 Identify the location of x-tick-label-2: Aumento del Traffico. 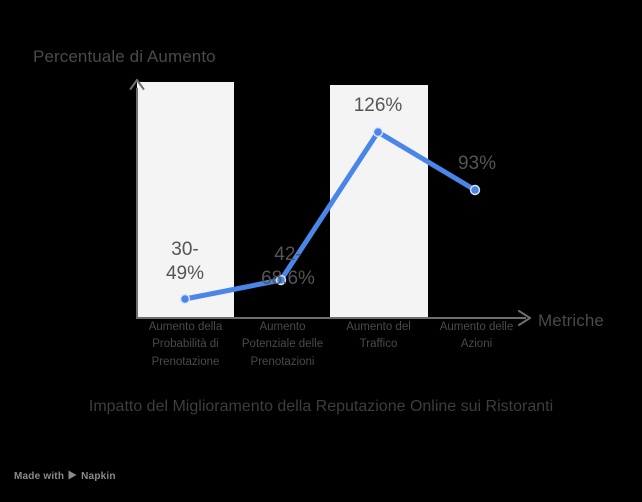
(378, 336).